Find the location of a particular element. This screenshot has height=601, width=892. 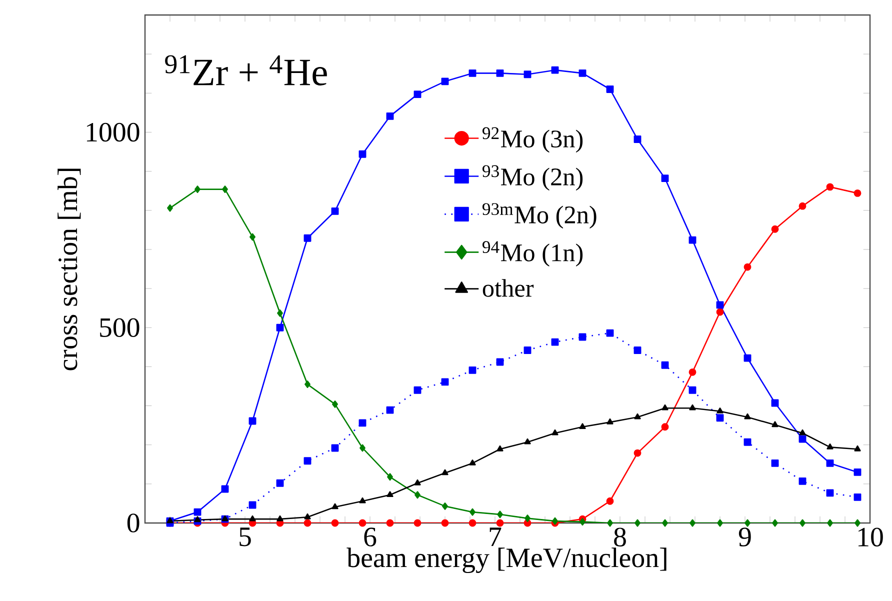

x-axis-title: beam energy [MeV/nucleon] is located at coordinates (506, 561).